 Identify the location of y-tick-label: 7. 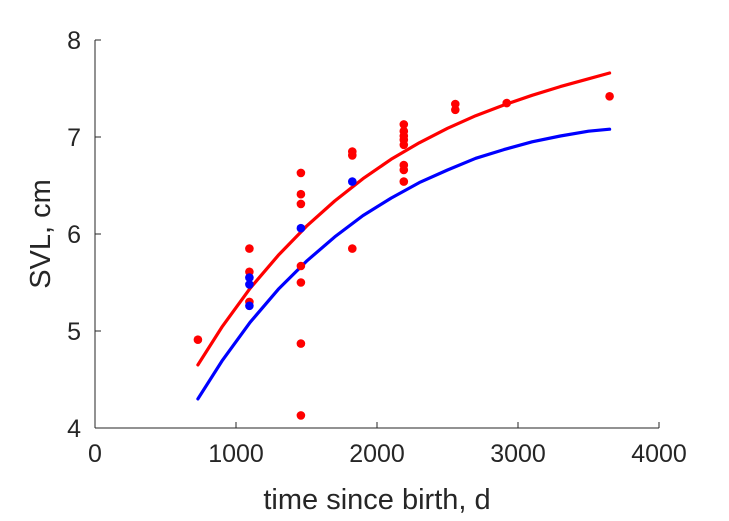
(74, 138).